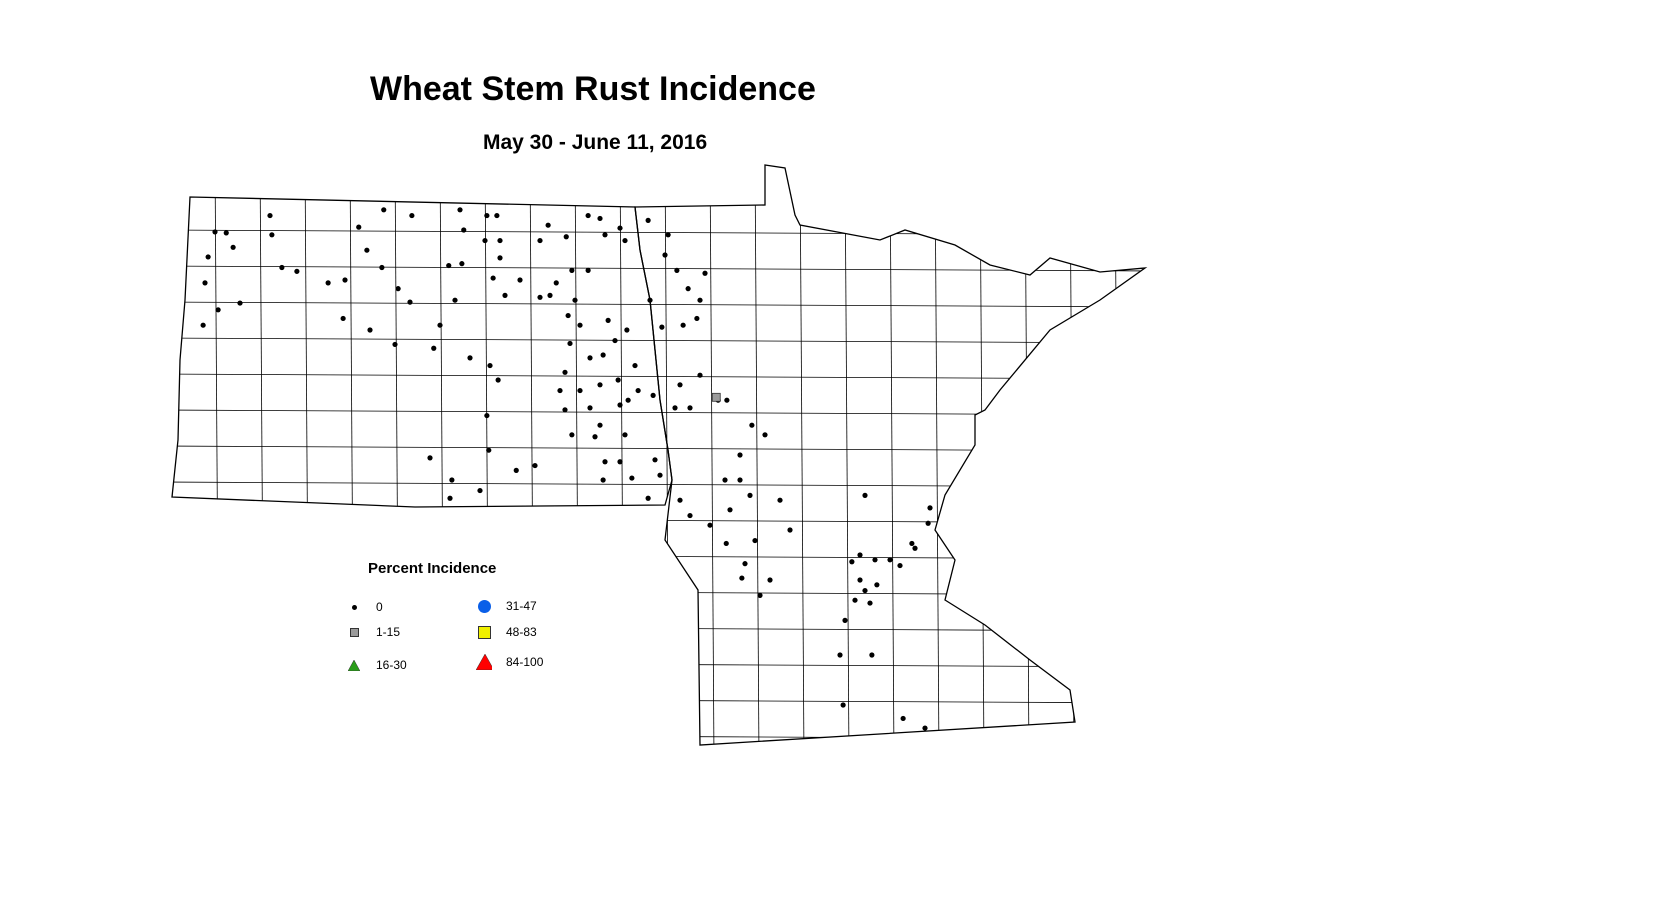  Describe the element at coordinates (354, 607) in the screenshot. I see `small-dot-icon` at that location.